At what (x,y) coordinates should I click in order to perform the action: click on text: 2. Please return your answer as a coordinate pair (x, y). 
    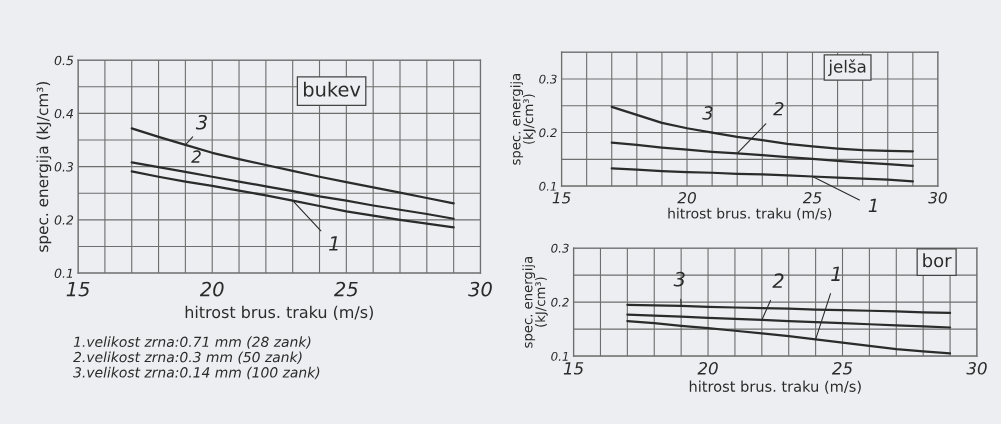
    Looking at the image, I should click on (778, 108).